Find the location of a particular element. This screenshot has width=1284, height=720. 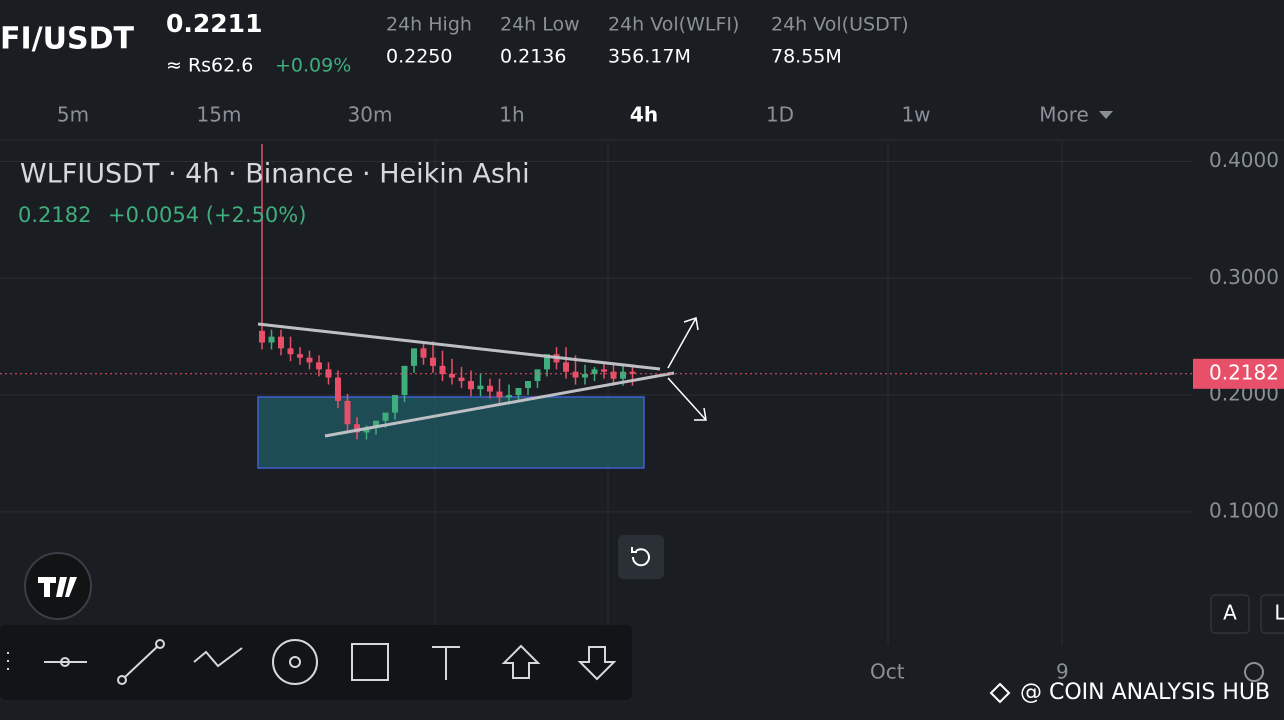

tv-logo-glyph is located at coordinates (57, 587).